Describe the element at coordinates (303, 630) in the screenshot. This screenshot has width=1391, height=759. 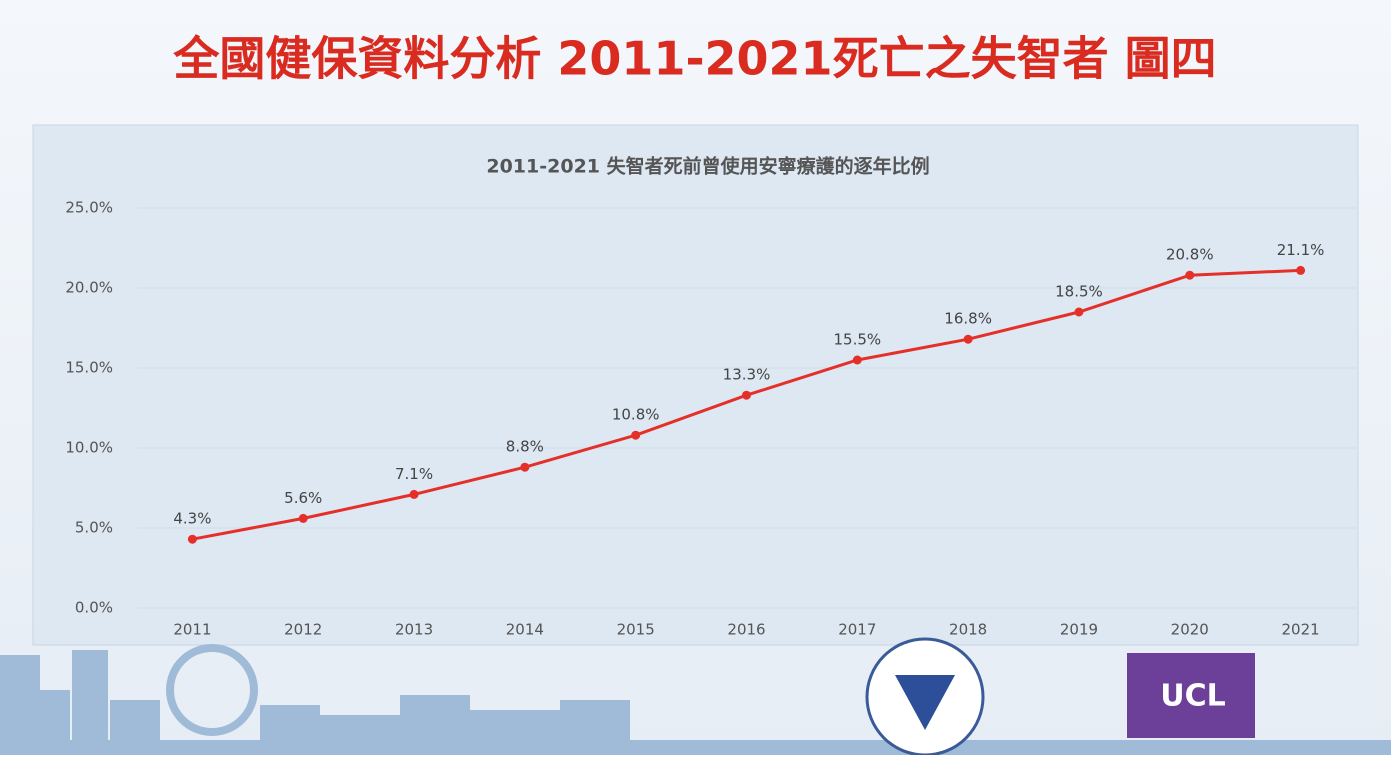
I see `x-tick-label: 2012` at that location.